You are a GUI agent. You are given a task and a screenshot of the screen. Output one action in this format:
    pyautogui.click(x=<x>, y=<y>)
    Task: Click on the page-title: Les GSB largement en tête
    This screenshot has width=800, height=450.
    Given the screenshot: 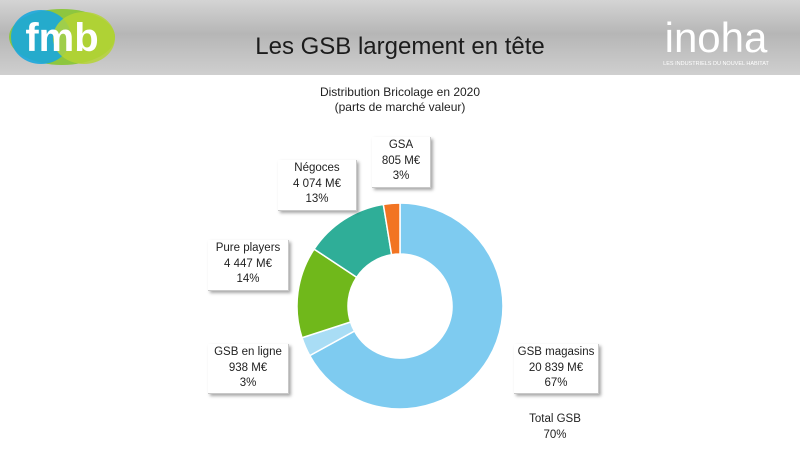 What is the action you would take?
    pyautogui.click(x=400, y=46)
    